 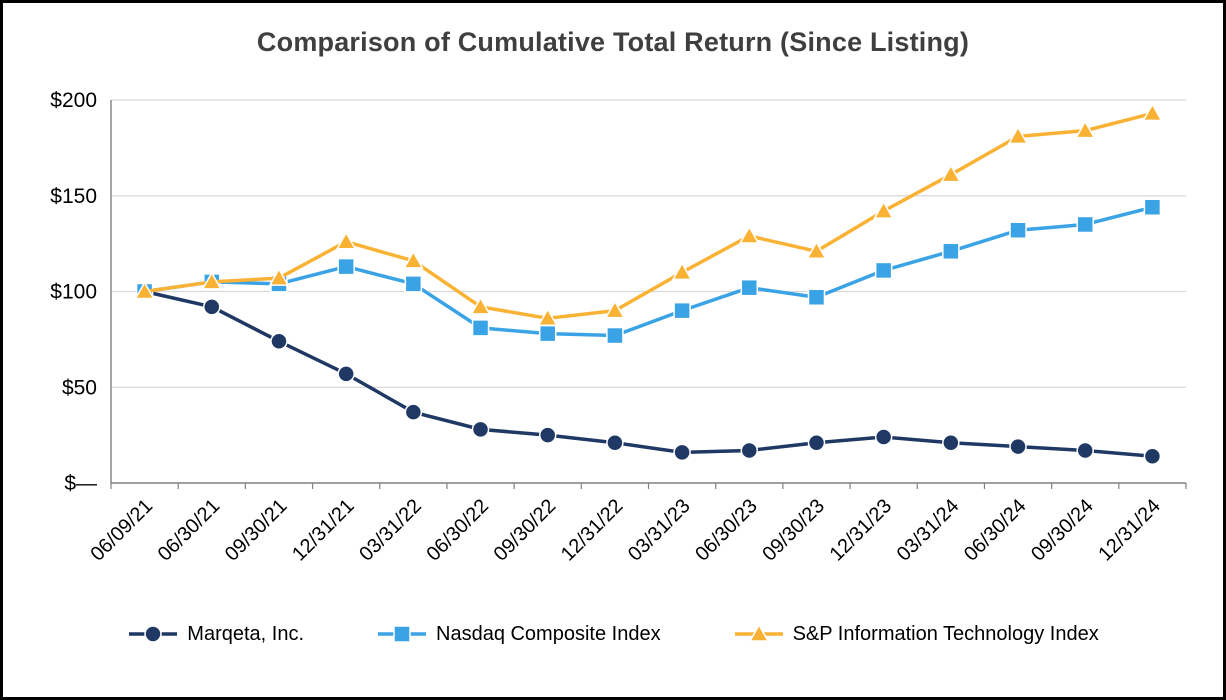 I want to click on x-tick-label: 09/30/23, so click(x=793, y=530).